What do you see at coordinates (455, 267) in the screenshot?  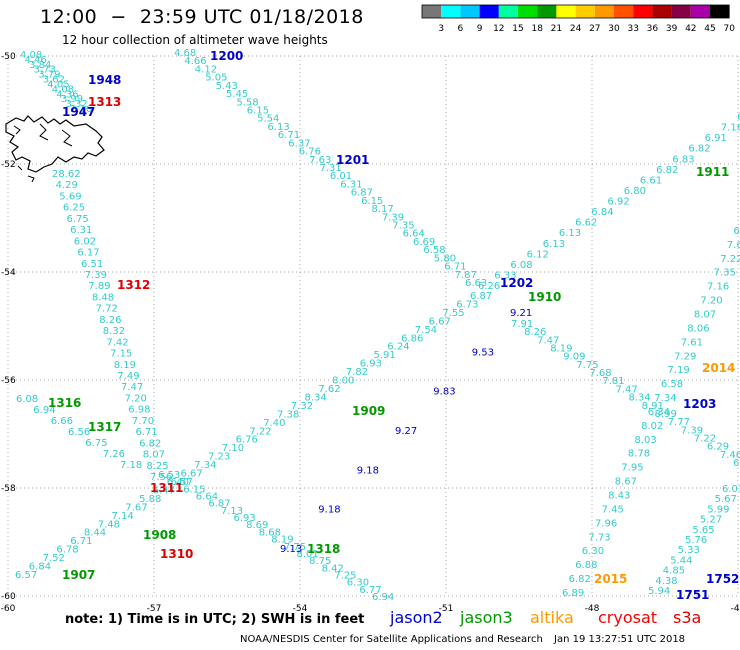 I see `wave-height-value: 6.71` at bounding box center [455, 267].